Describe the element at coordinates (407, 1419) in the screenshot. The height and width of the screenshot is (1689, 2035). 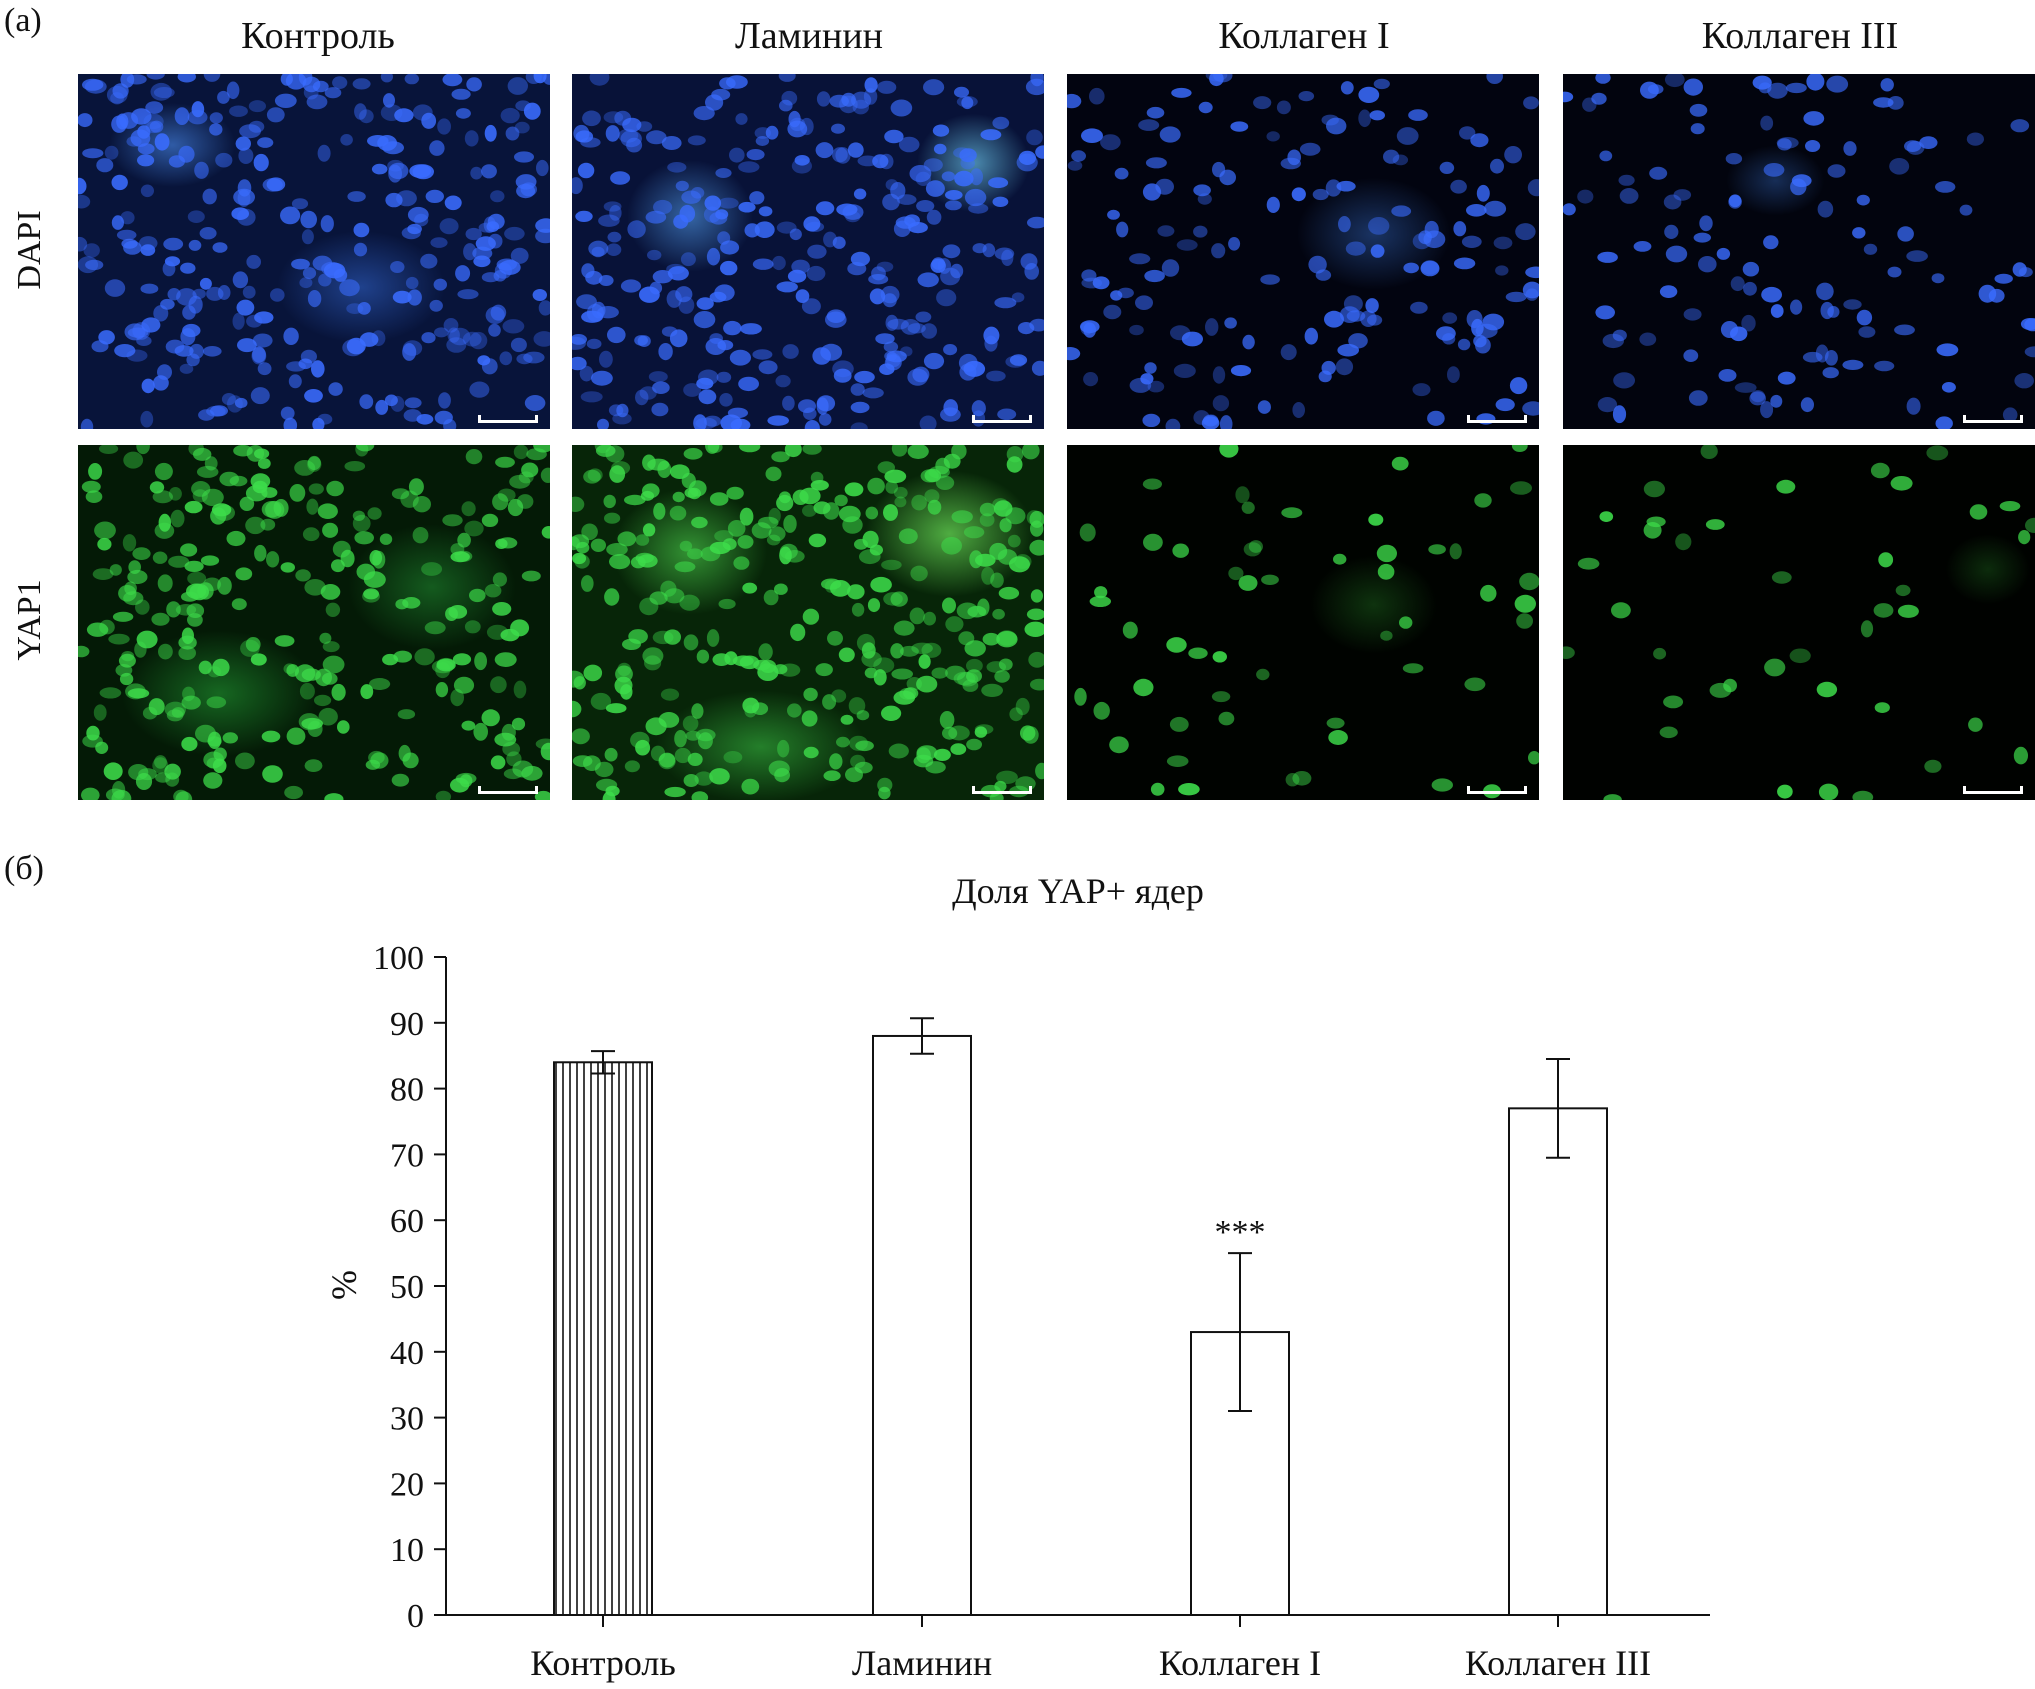
I see `y-tick-label: 30` at that location.